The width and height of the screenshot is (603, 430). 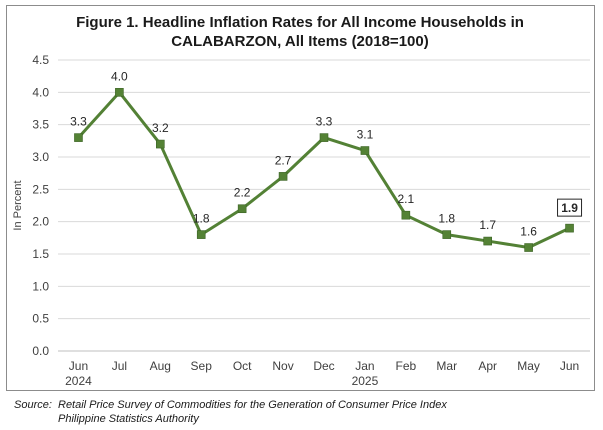 What do you see at coordinates (446, 366) in the screenshot?
I see `x-tick-label-9: Mar` at bounding box center [446, 366].